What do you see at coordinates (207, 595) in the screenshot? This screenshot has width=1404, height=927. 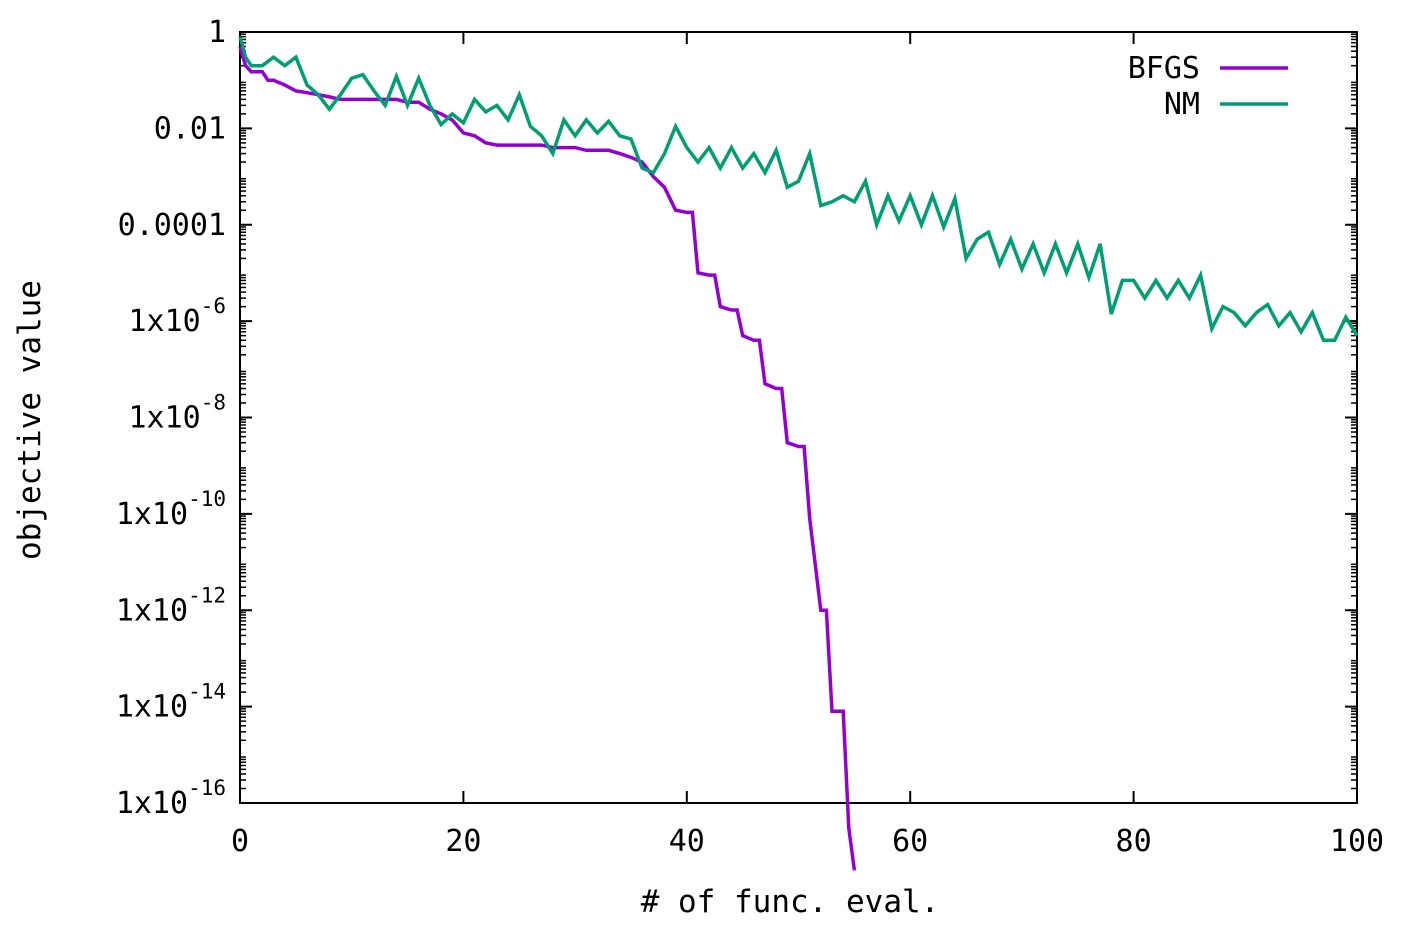 I see `y-tick-label-exponent: -12` at bounding box center [207, 595].